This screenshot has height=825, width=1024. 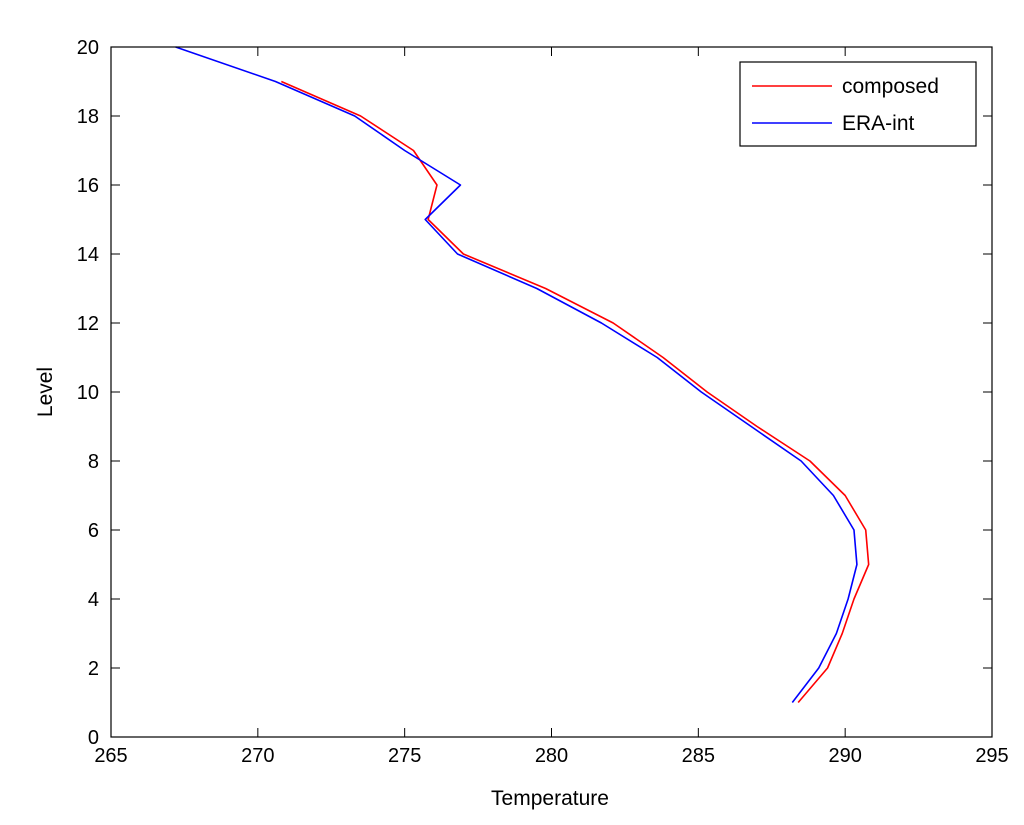 What do you see at coordinates (88, 255) in the screenshot?
I see `y-tick-label: 14` at bounding box center [88, 255].